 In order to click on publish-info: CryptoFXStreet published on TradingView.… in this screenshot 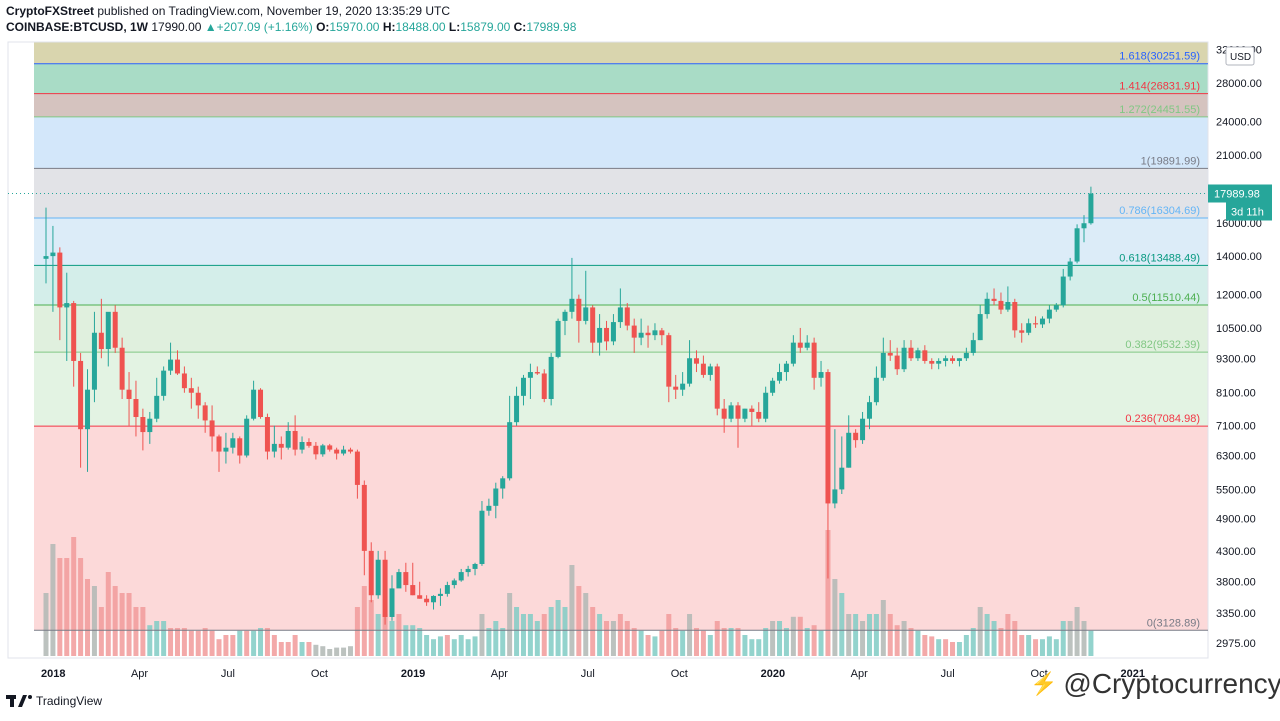, I will do `click(228, 11)`.